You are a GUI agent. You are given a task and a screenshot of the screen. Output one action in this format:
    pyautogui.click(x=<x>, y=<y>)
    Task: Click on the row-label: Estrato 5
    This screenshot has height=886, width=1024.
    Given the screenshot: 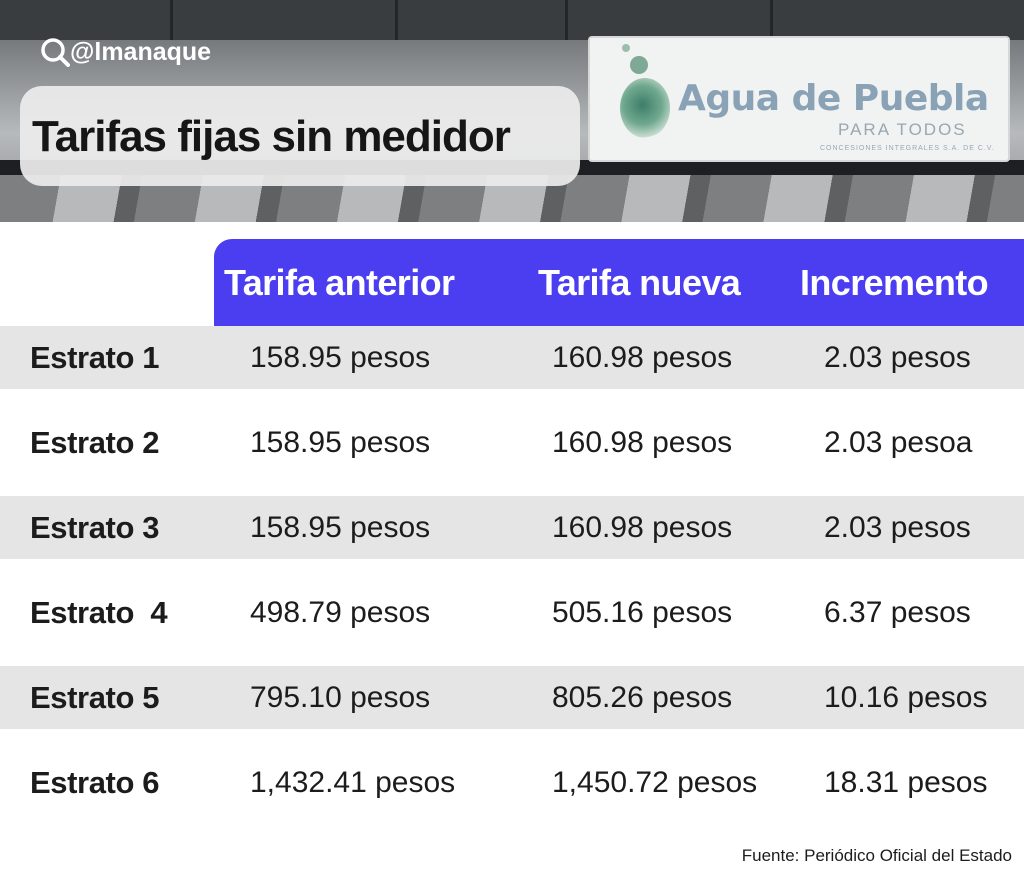 What is the action you would take?
    pyautogui.click(x=95, y=697)
    